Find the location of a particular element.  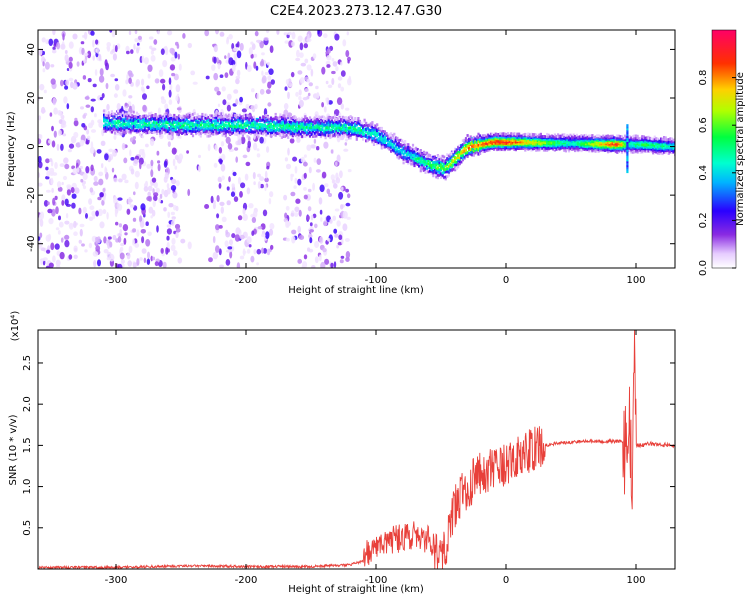

x-tick-label: -200 is located at coordinates (246, 280).